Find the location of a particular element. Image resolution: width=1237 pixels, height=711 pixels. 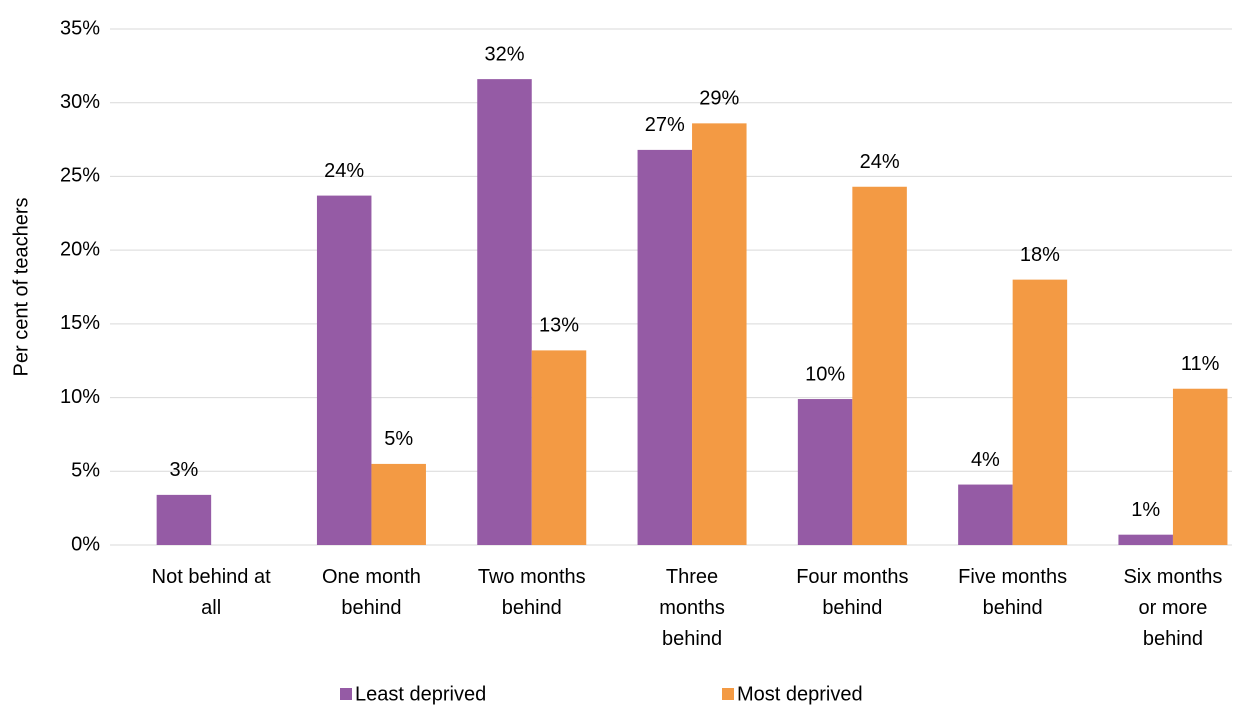

y-tick-label: 35% is located at coordinates (80, 28).